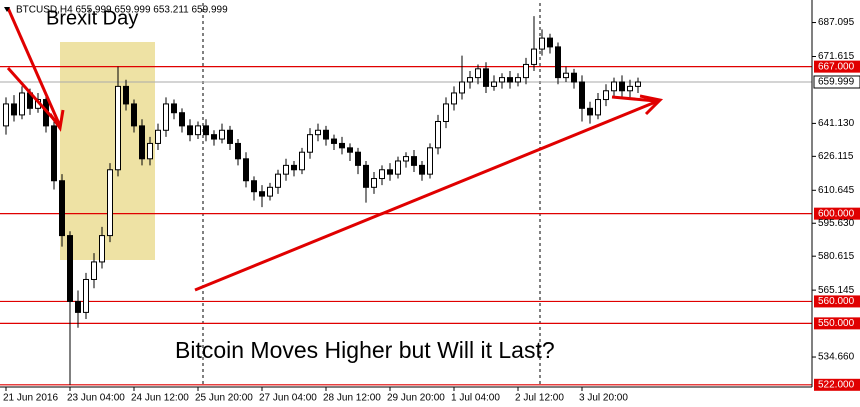  What do you see at coordinates (539, 398) in the screenshot?
I see `x-tick-label: 2 Jul 12:00` at bounding box center [539, 398].